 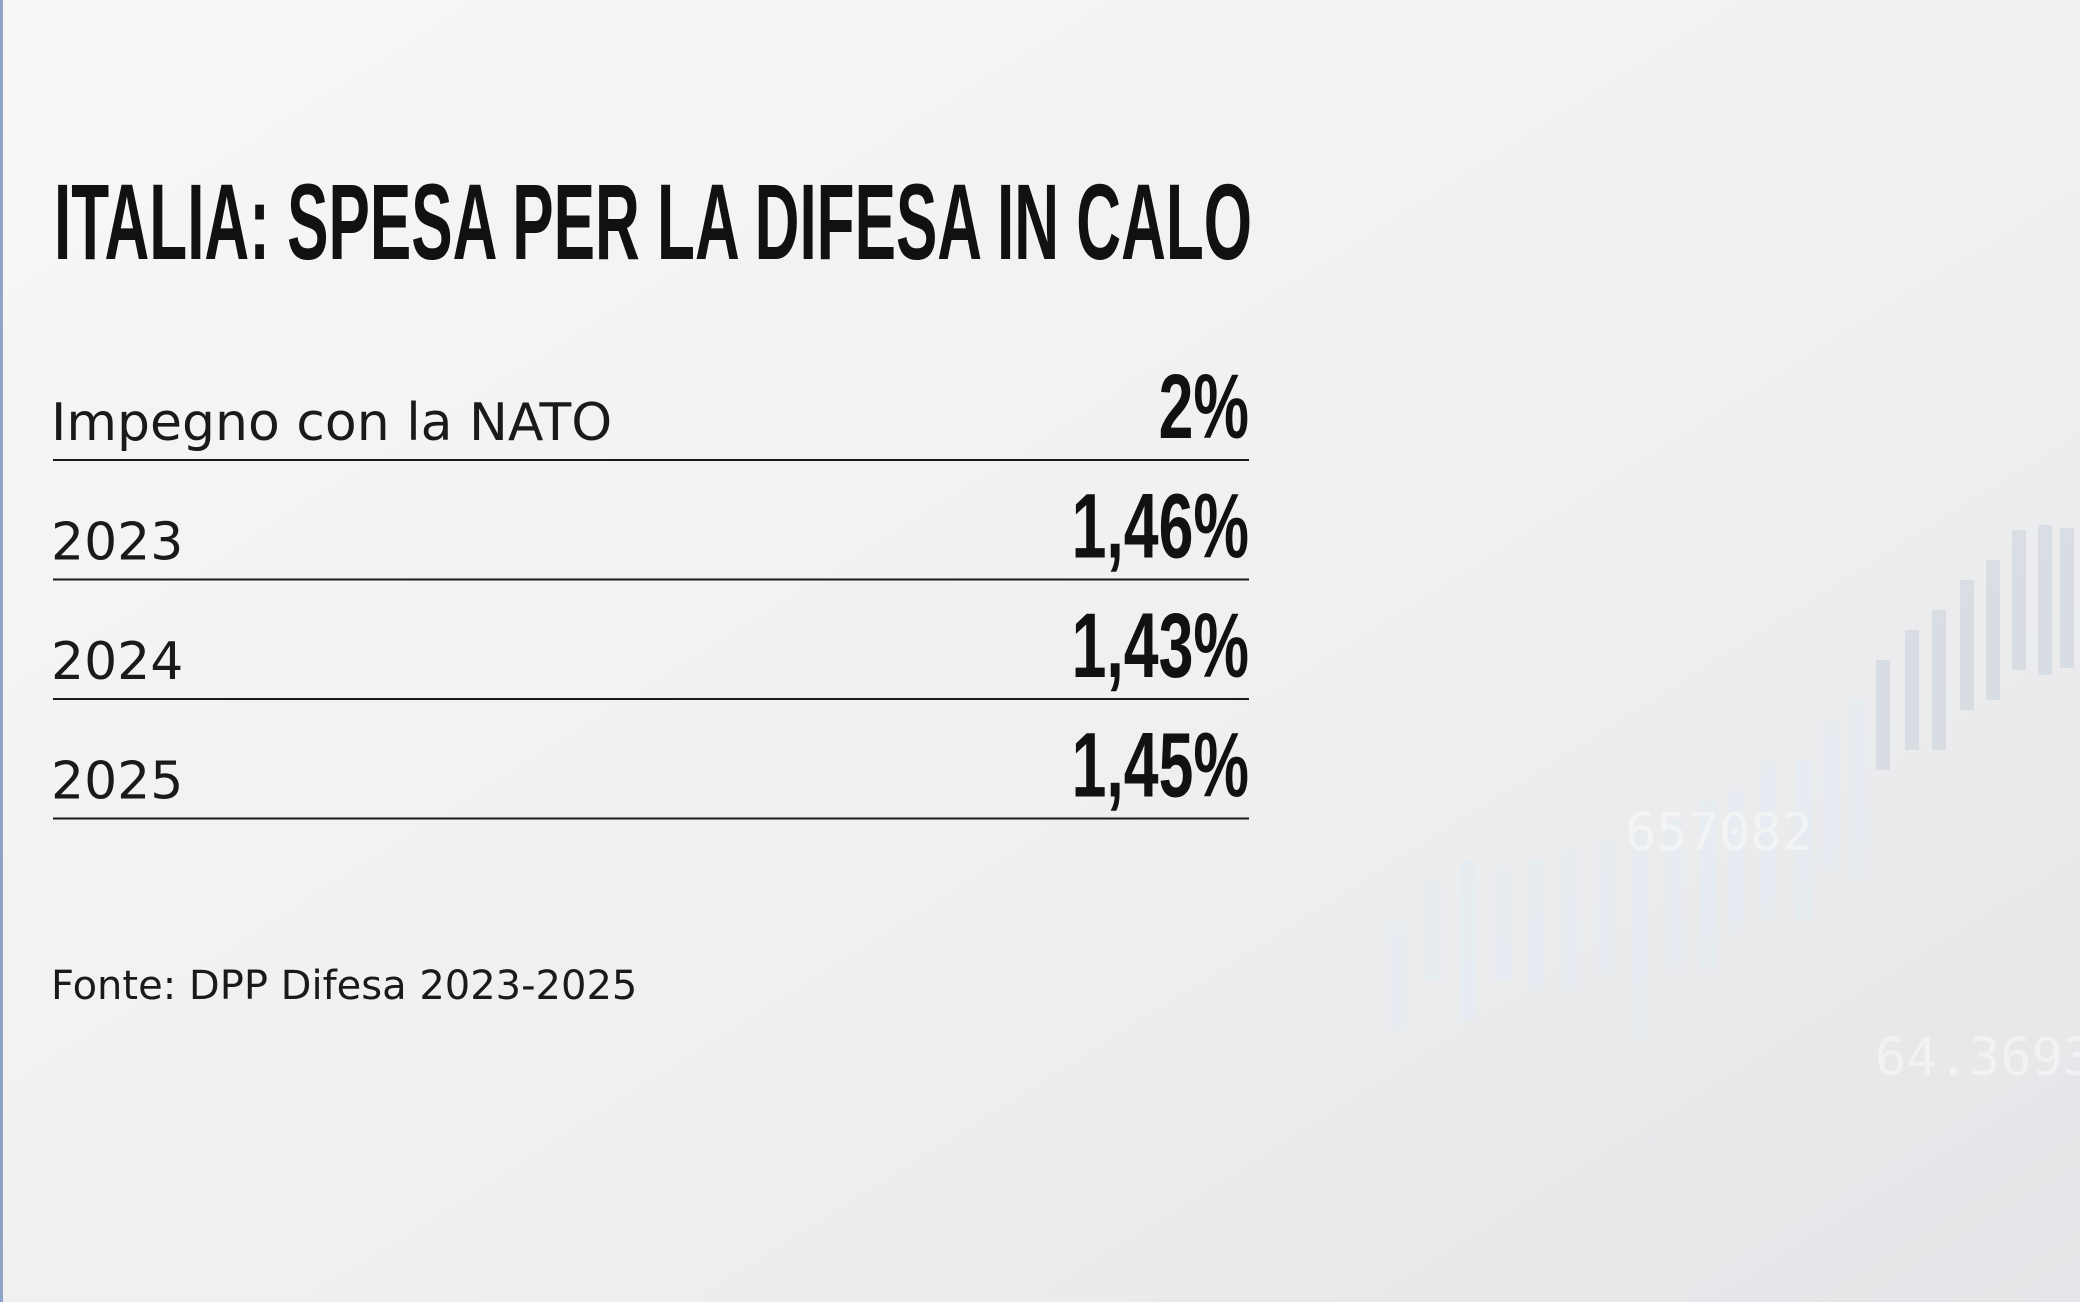 I want to click on row-label: 2023, so click(x=117, y=543).